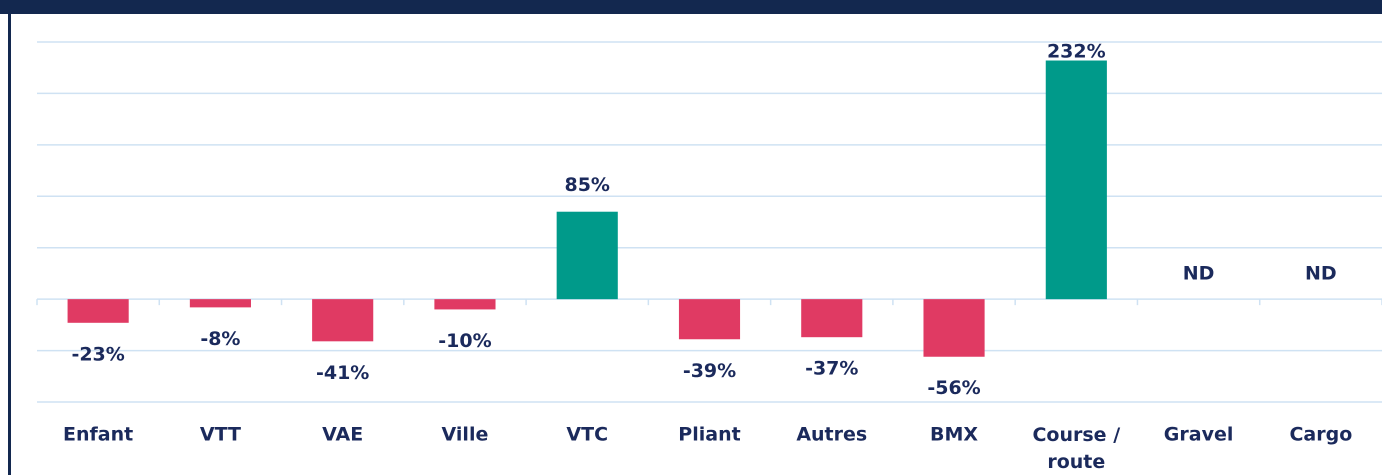 The height and width of the screenshot is (475, 1382). Describe the element at coordinates (97, 354) in the screenshot. I see `value-label: -23%` at that location.